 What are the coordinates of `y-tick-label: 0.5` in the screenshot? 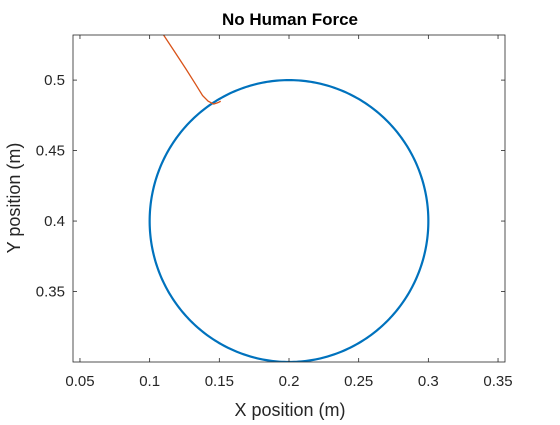 It's located at (54, 80).